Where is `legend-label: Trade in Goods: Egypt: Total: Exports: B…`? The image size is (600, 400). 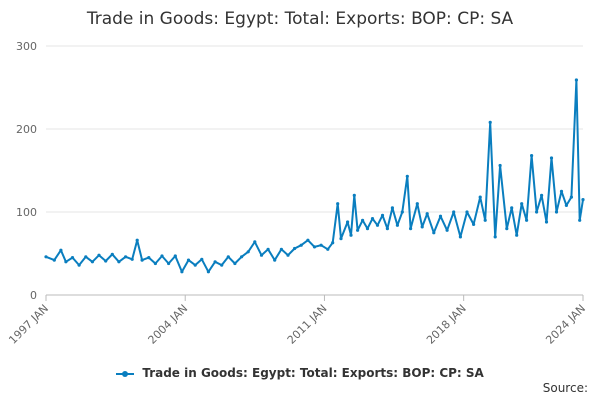 legend-label: Trade in Goods: Egypt: Total: Exports: B… is located at coordinates (313, 373).